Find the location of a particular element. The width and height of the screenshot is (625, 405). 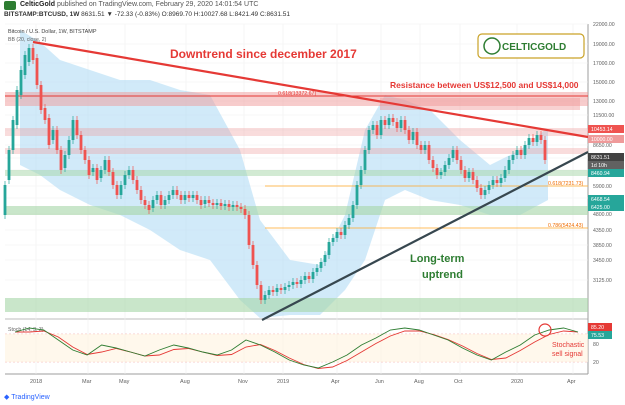

price-label-text: 8460.94 is located at coordinates (600, 174).